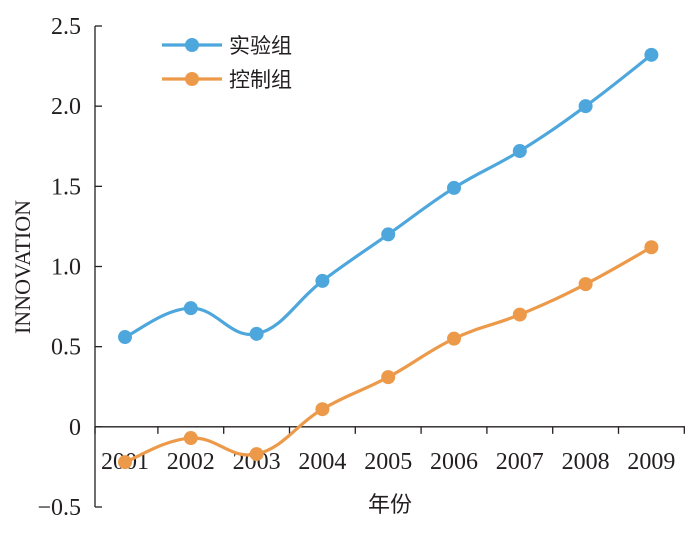 The width and height of the screenshot is (696, 538). What do you see at coordinates (322, 462) in the screenshot?
I see `x-tick-label: 2004` at bounding box center [322, 462].